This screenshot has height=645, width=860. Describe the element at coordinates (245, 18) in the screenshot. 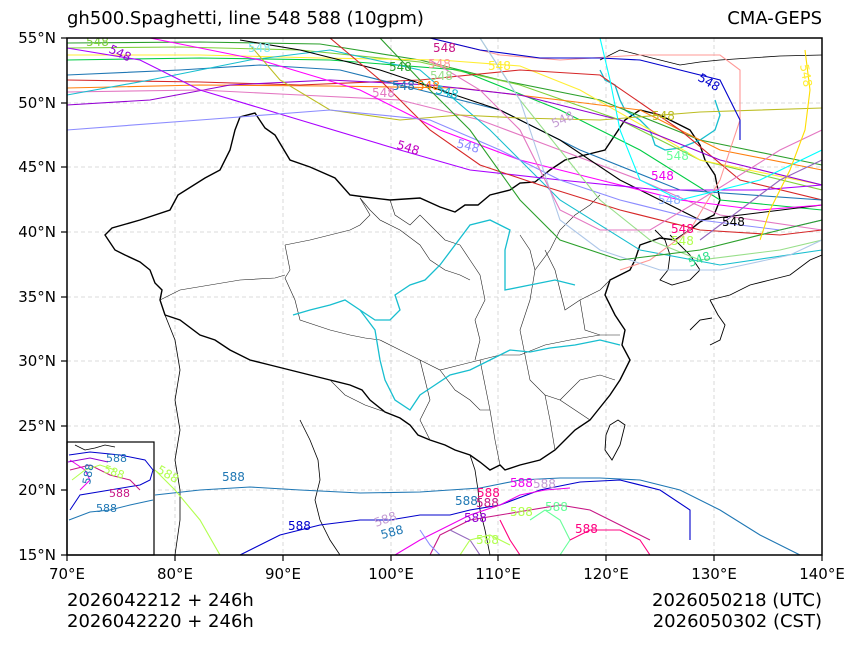

I see `chart-title: gh500.Spaghetti, line 548 588 (10gpm)` at that location.